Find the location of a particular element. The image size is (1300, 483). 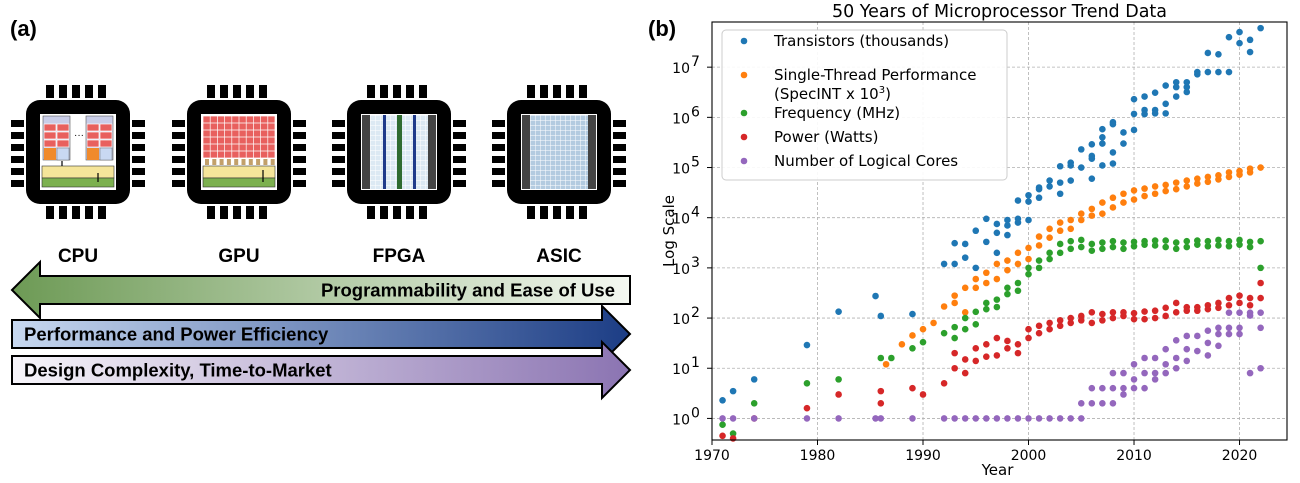

chip-label-fpga: FPGA is located at coordinates (399, 256).